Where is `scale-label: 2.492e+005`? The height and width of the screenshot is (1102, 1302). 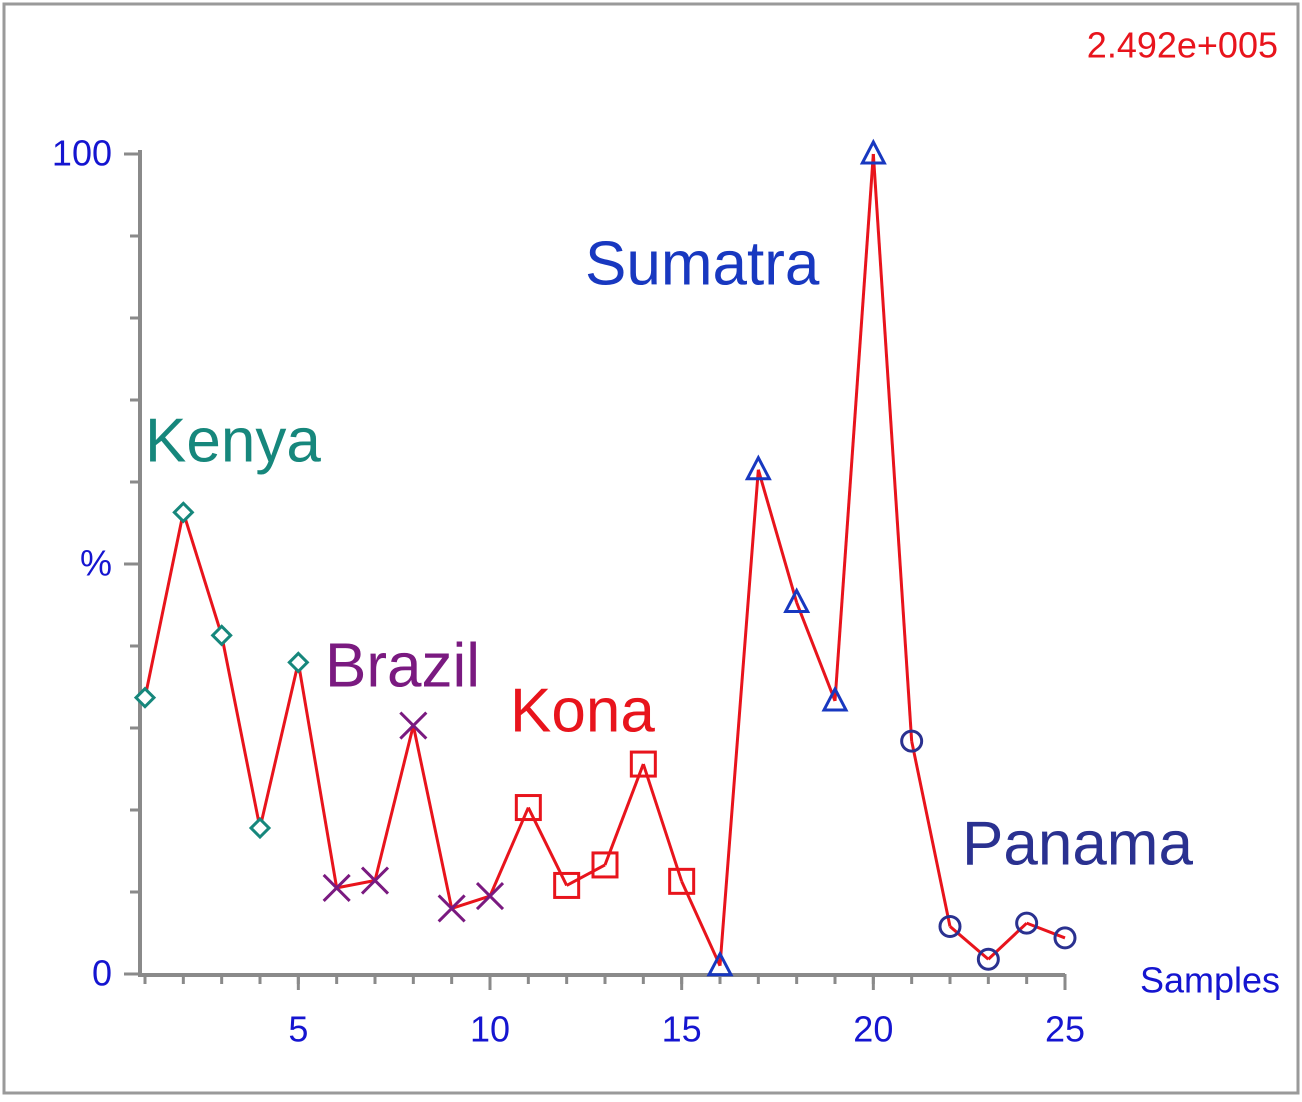
scale-label: 2.492e+005 is located at coordinates (1182, 45).